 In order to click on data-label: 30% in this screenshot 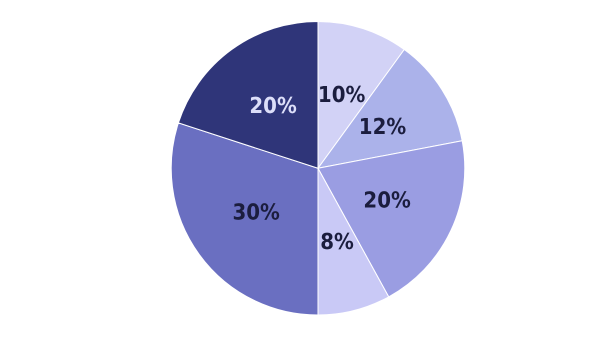, I will do `click(256, 213)`.